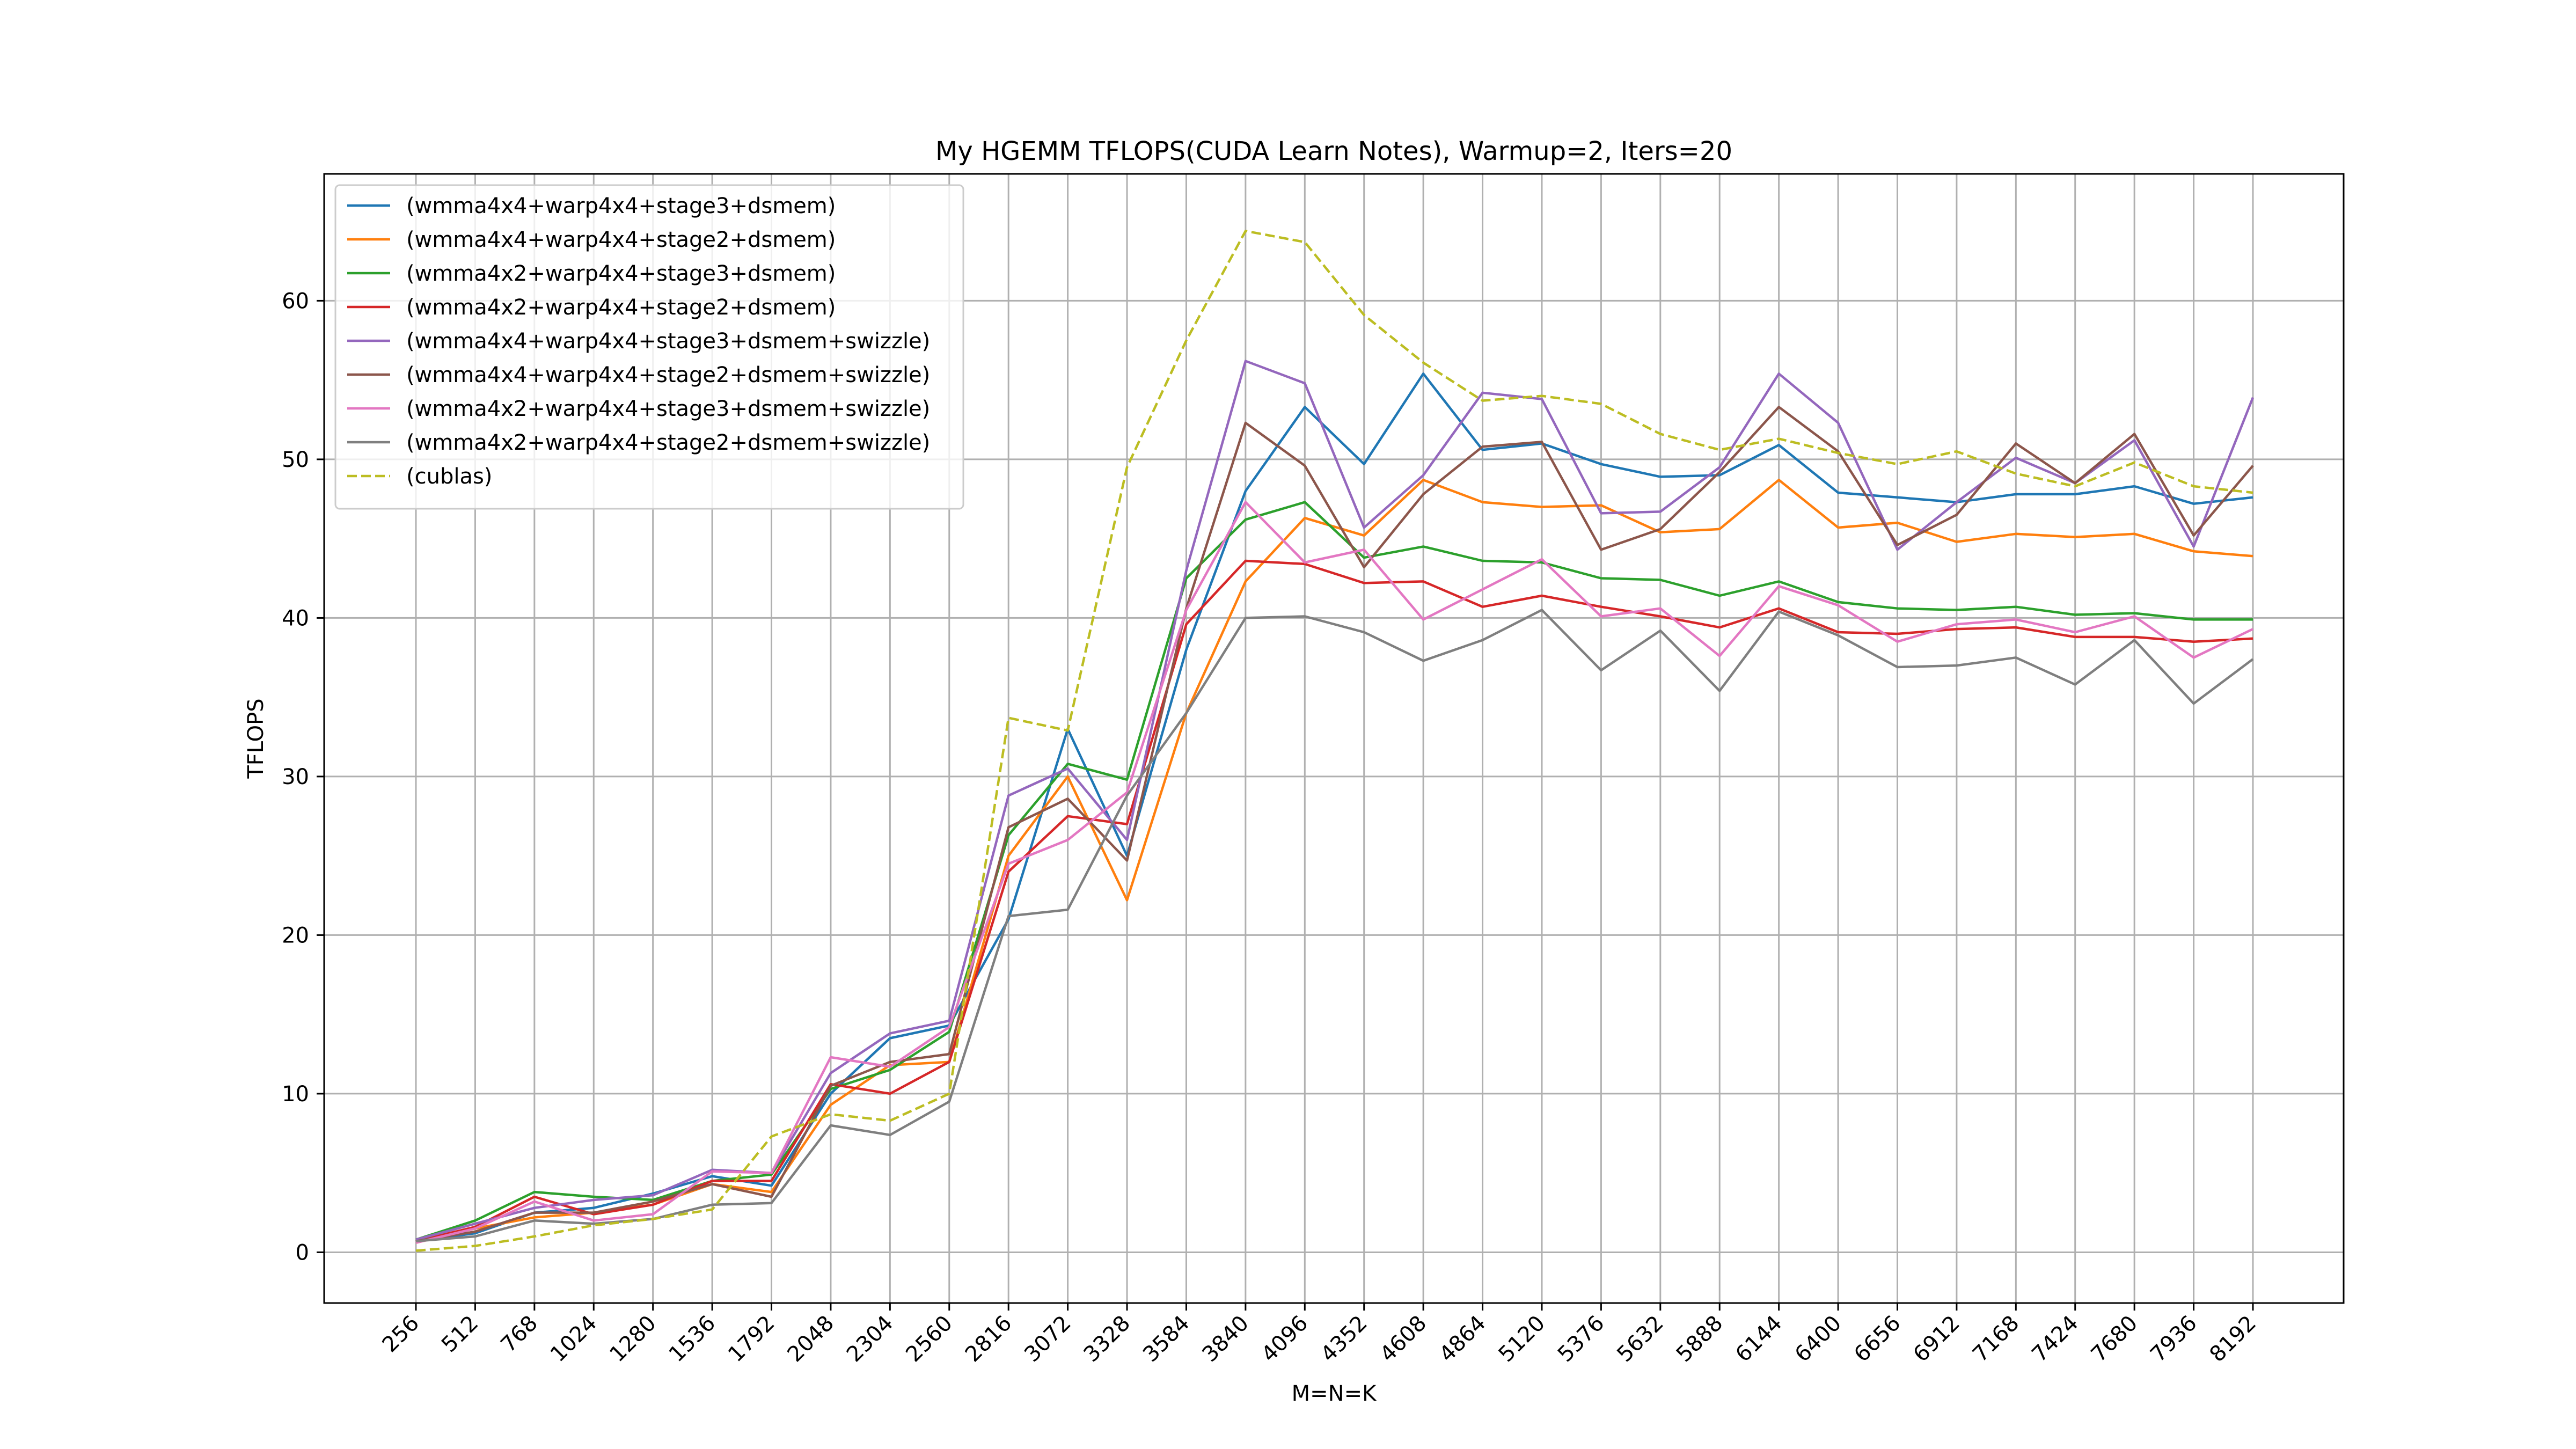  I want to click on y-tick-label: 30, so click(295, 777).